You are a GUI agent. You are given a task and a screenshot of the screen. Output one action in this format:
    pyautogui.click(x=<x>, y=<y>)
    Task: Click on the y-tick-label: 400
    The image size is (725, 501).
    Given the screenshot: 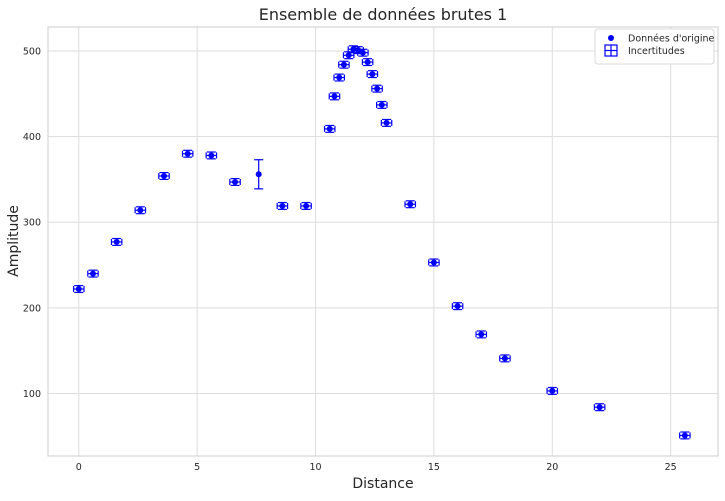 What is the action you would take?
    pyautogui.click(x=32, y=137)
    